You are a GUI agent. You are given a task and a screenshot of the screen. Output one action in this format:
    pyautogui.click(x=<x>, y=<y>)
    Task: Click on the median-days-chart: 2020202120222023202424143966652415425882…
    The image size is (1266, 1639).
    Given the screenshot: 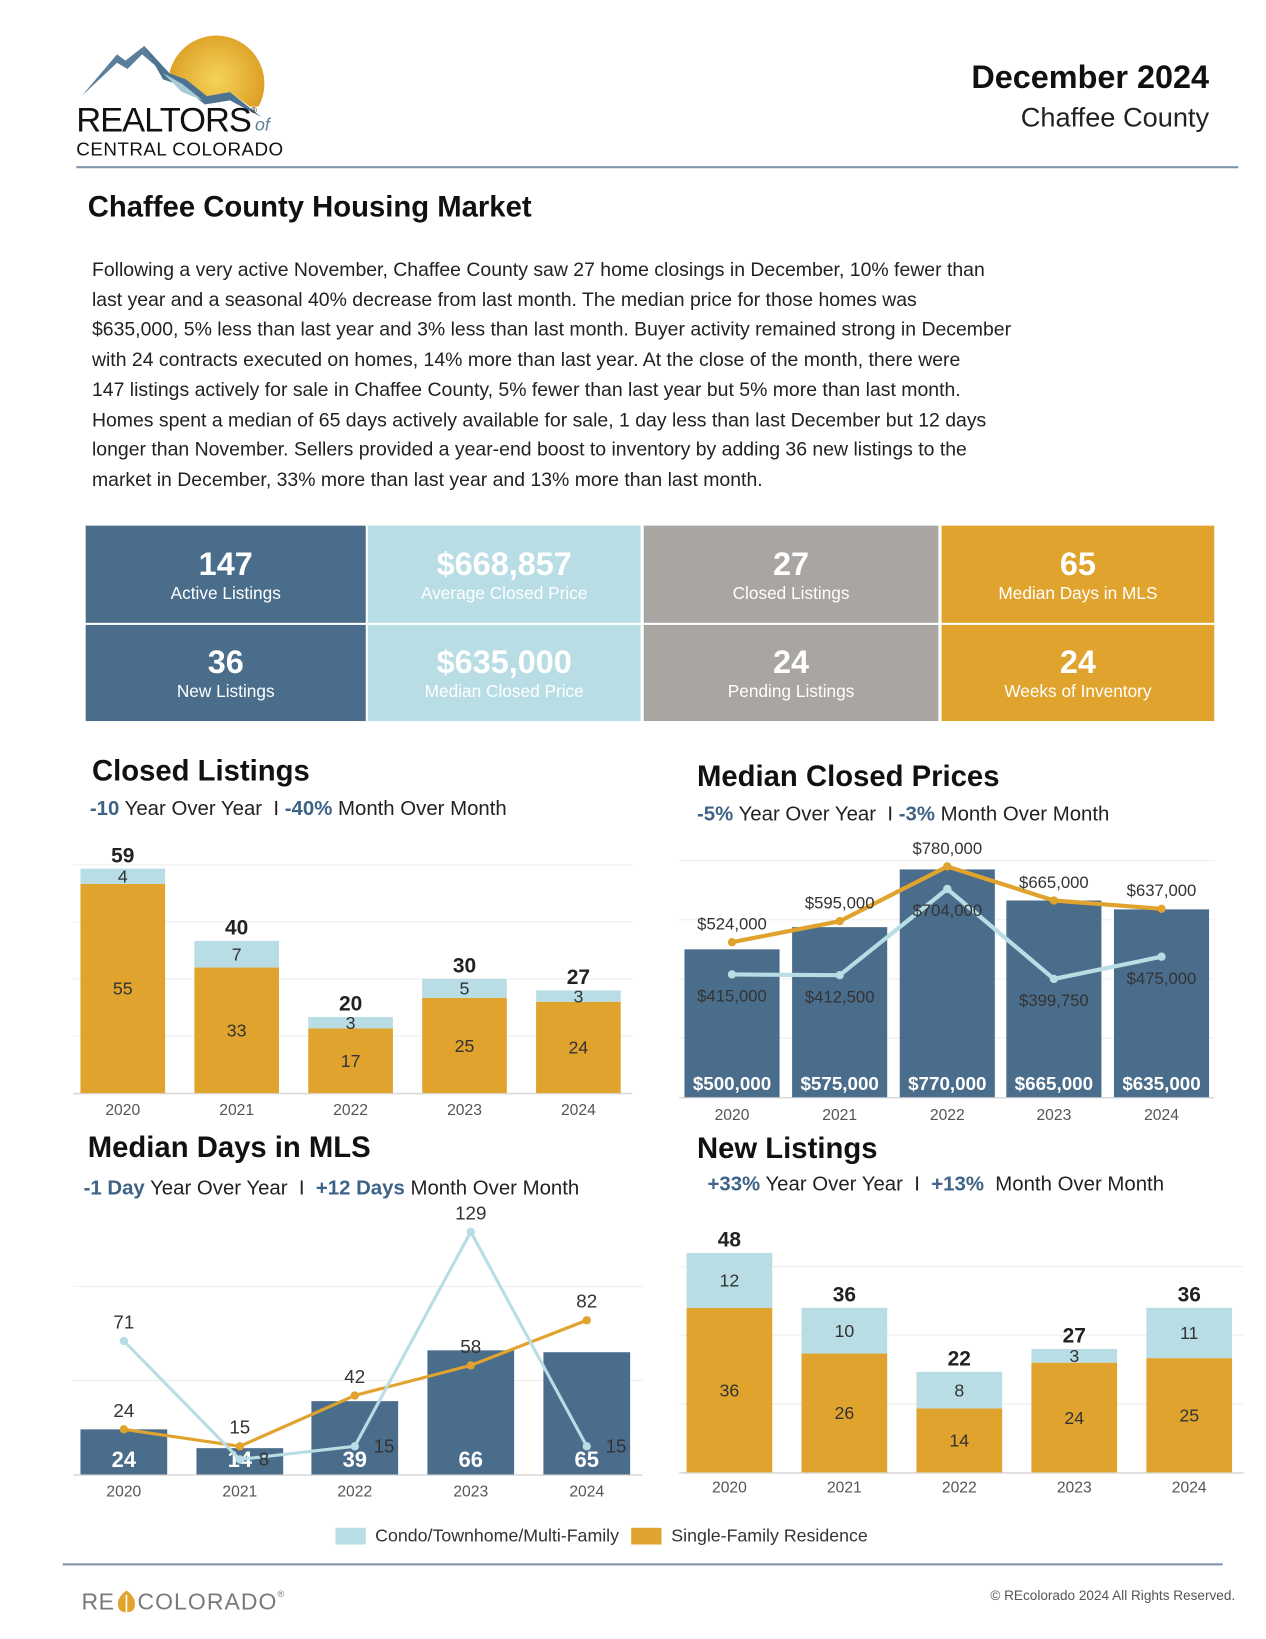 What is the action you would take?
    pyautogui.click(x=358, y=1351)
    